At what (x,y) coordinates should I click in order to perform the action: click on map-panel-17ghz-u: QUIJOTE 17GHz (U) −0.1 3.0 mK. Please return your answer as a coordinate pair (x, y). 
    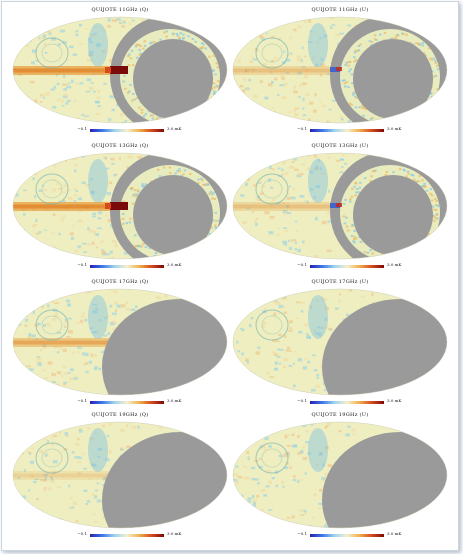
    Looking at the image, I should click on (340, 347).